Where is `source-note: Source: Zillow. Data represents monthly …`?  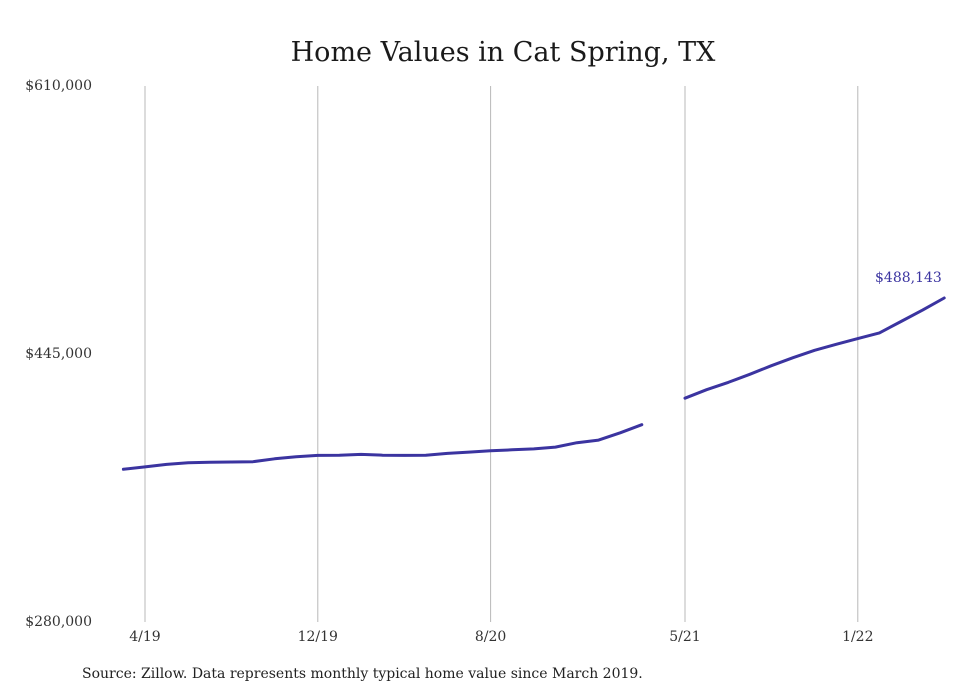 source-note: Source: Zillow. Data represents monthly … is located at coordinates (362, 674).